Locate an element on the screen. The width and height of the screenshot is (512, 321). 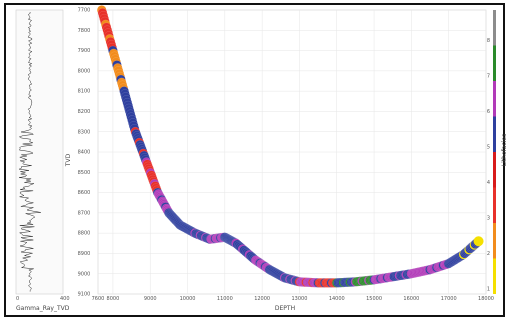
x-tick-label: 16000 is located at coordinates (411, 299).